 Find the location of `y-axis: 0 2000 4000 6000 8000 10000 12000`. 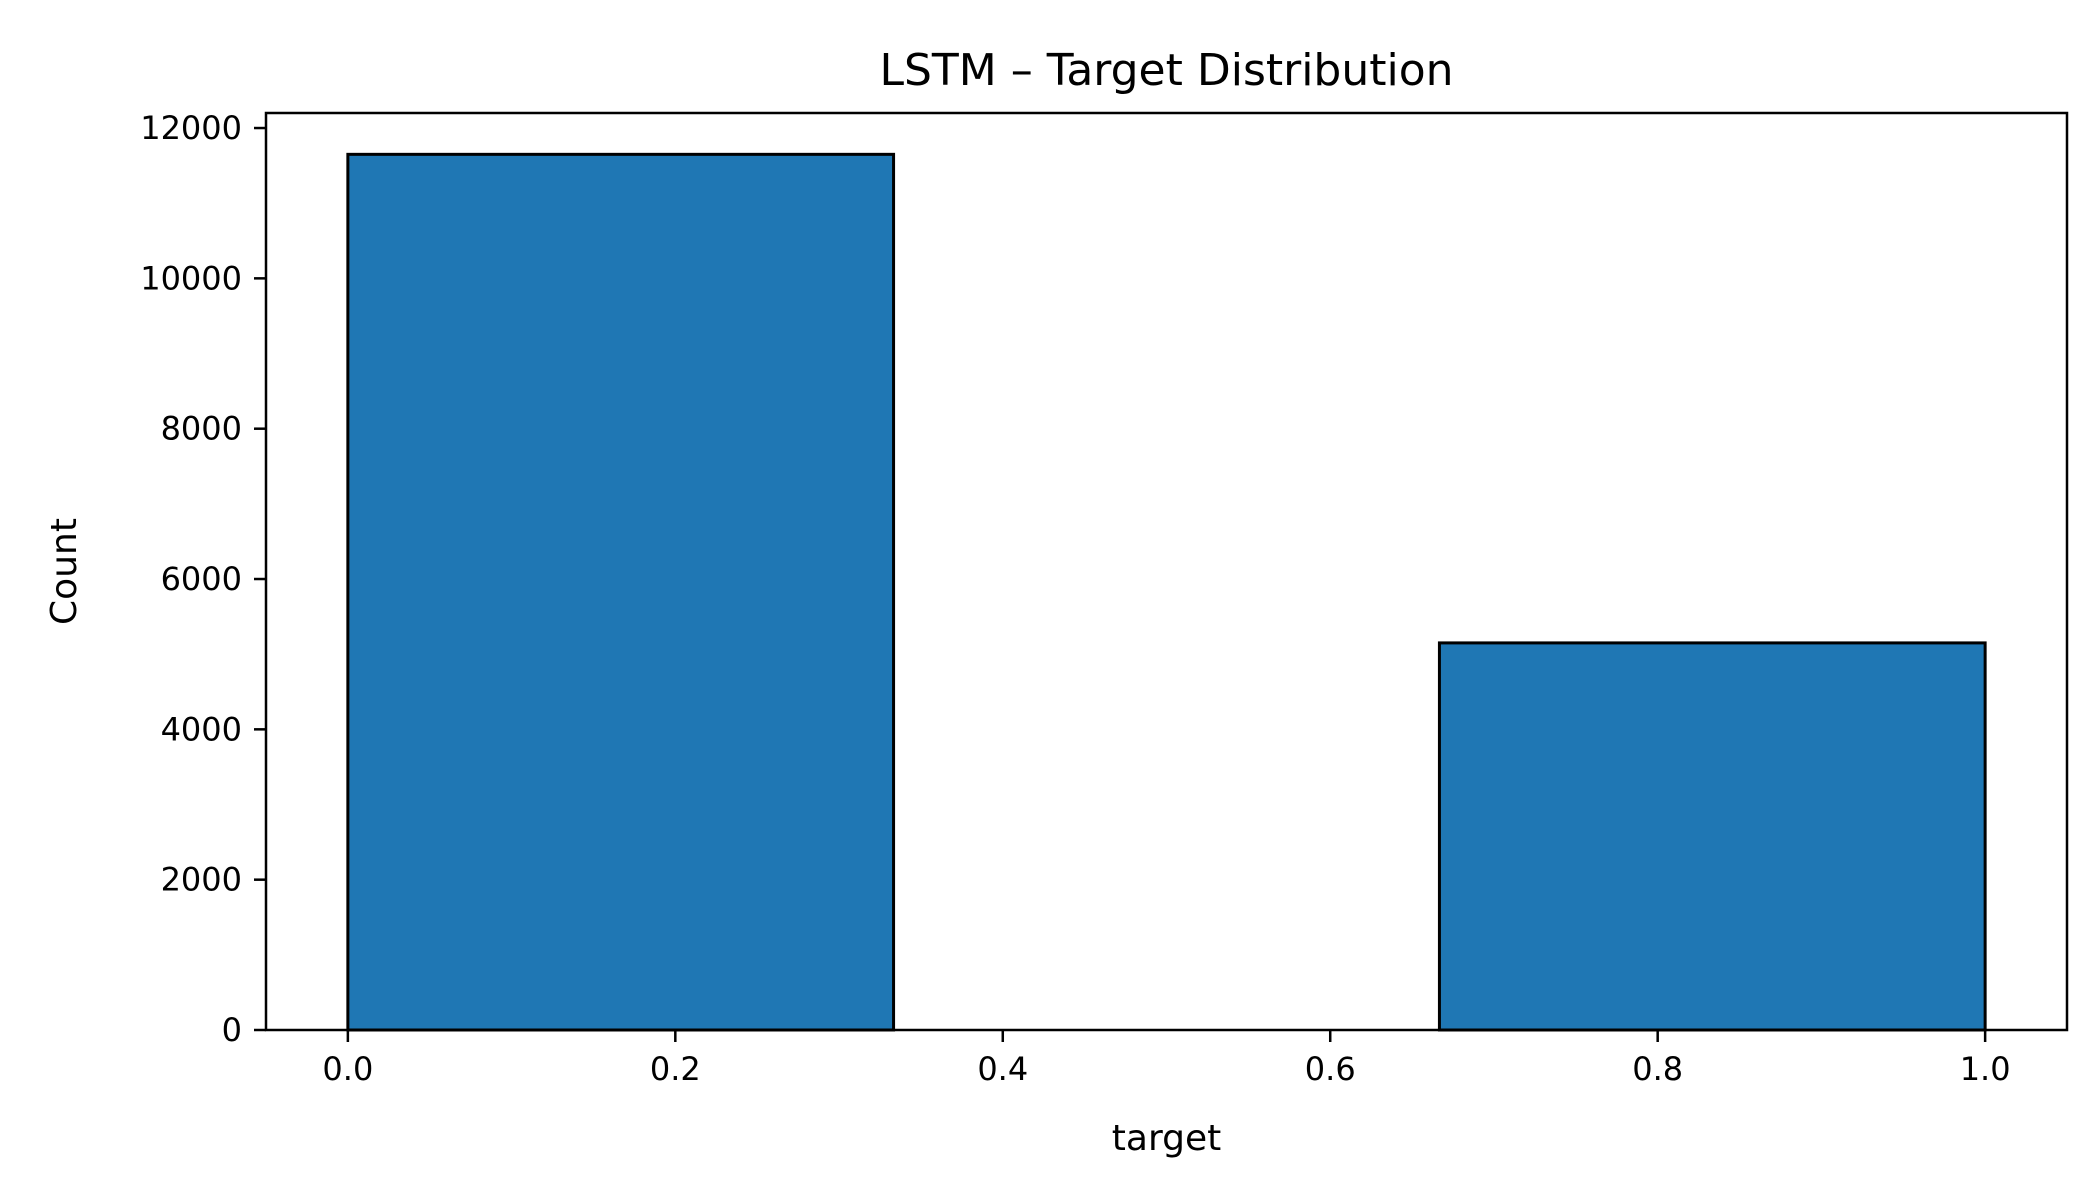

y-axis: 0 2000 4000 6000 8000 10000 12000 is located at coordinates (203, 579).